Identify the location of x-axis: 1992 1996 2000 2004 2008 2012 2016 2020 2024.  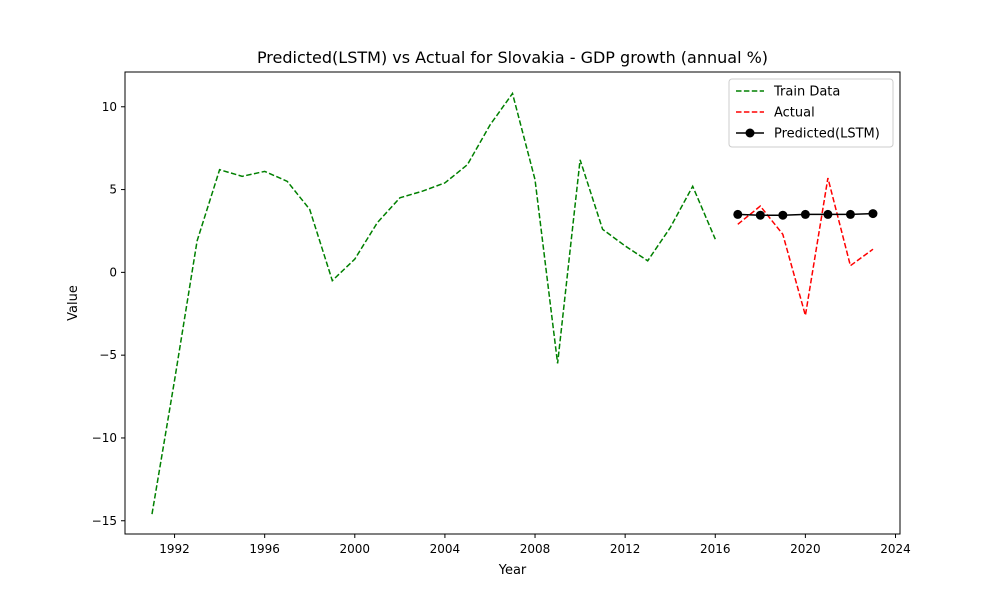
(535, 545).